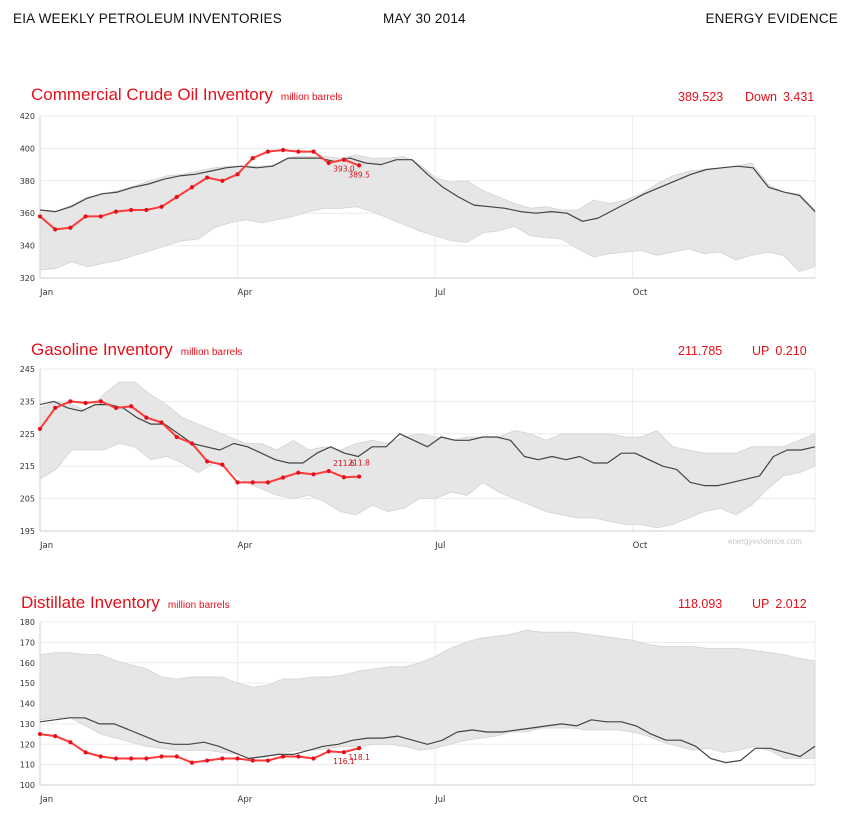 This screenshot has height=822, width=857. Describe the element at coordinates (147, 18) in the screenshot. I see `report-title: EIA WEEKLY PETROLEUM INVENTORIES` at that location.